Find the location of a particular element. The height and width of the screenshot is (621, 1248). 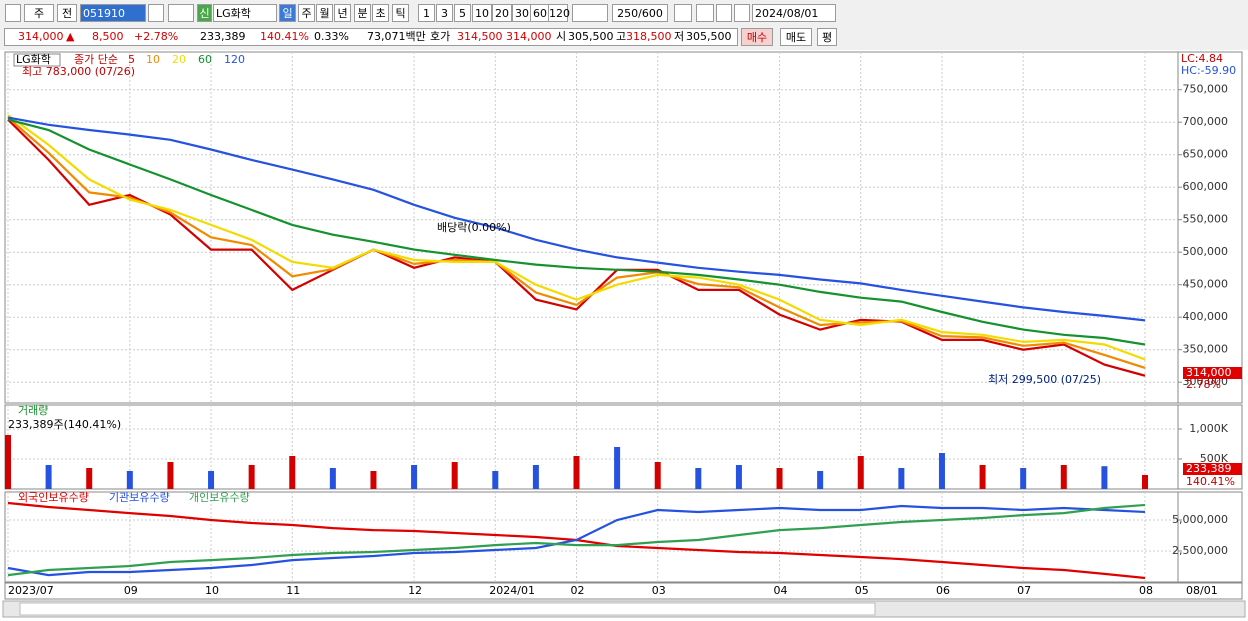

quote-low-label: 저 is located at coordinates (679, 36).